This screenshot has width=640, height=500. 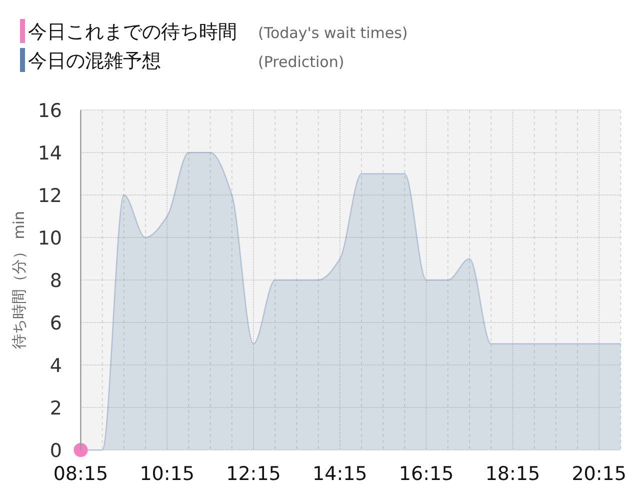 What do you see at coordinates (214, 45) in the screenshot?
I see `legend: 今日これまでの待ち時間 (Today's wait times) 今日の混雑予想 (Prediction)` at bounding box center [214, 45].